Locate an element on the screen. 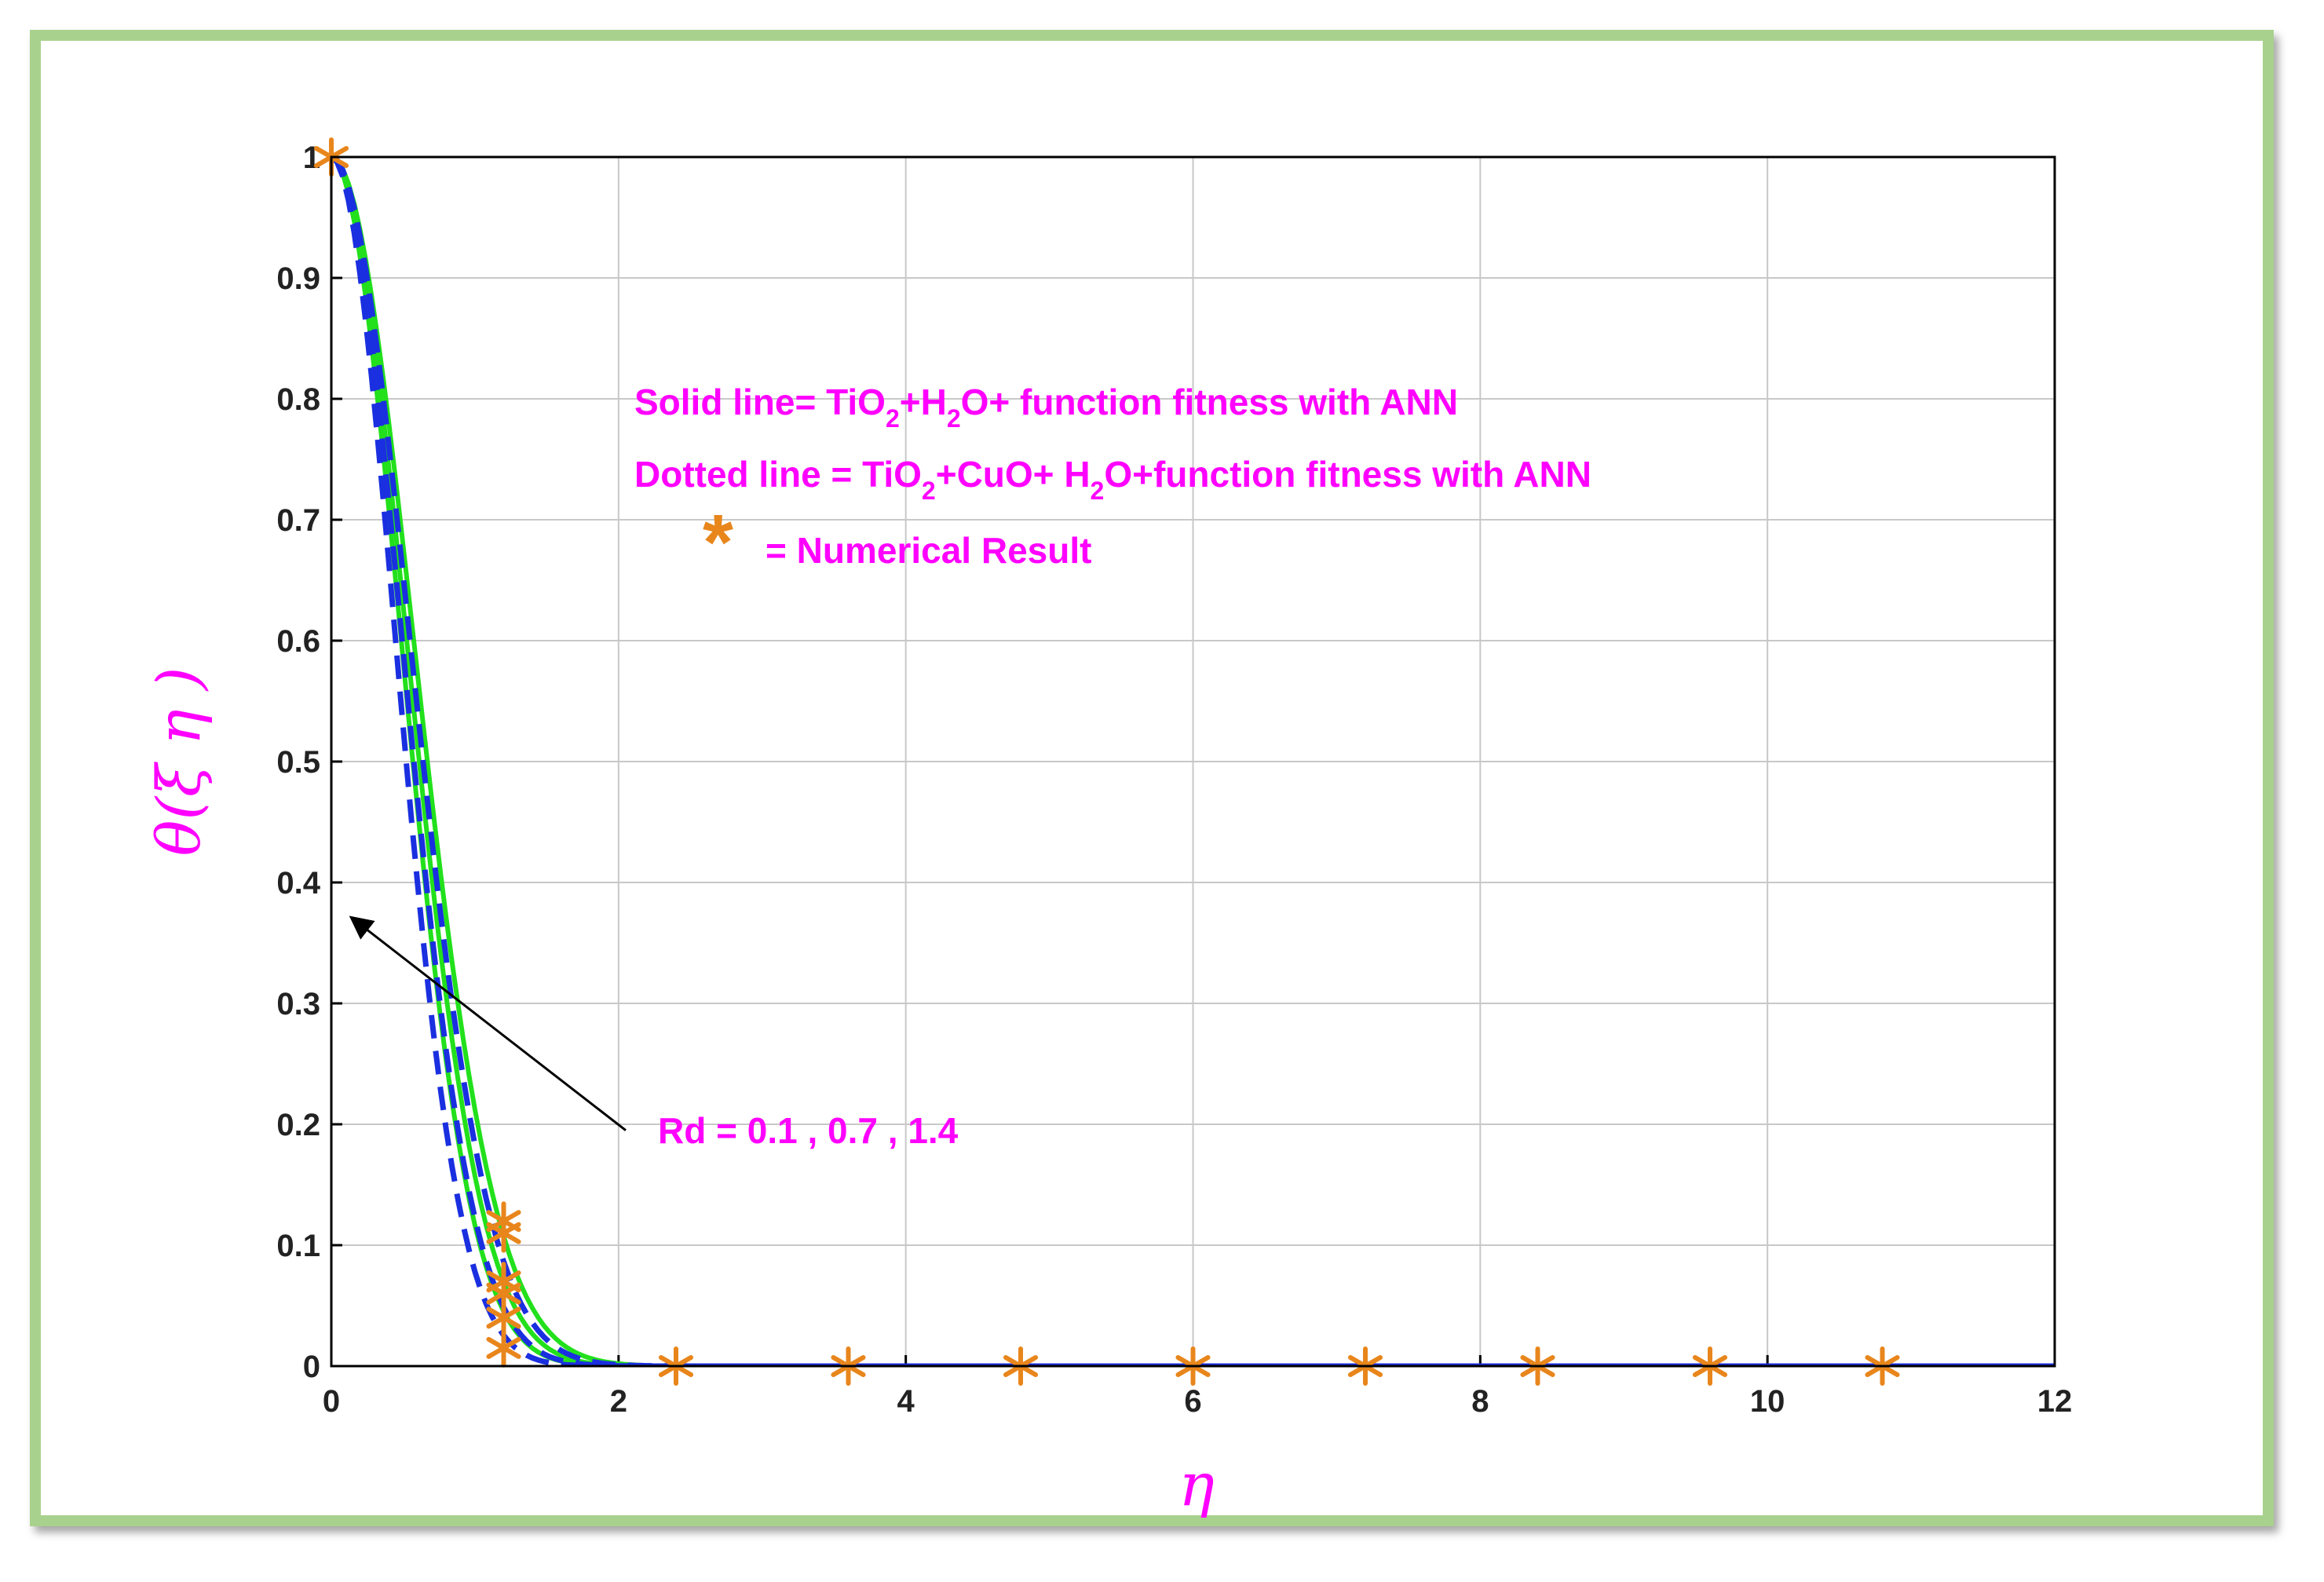 The width and height of the screenshot is (2324, 1582). y-tick-label: 0.4 is located at coordinates (298, 883).